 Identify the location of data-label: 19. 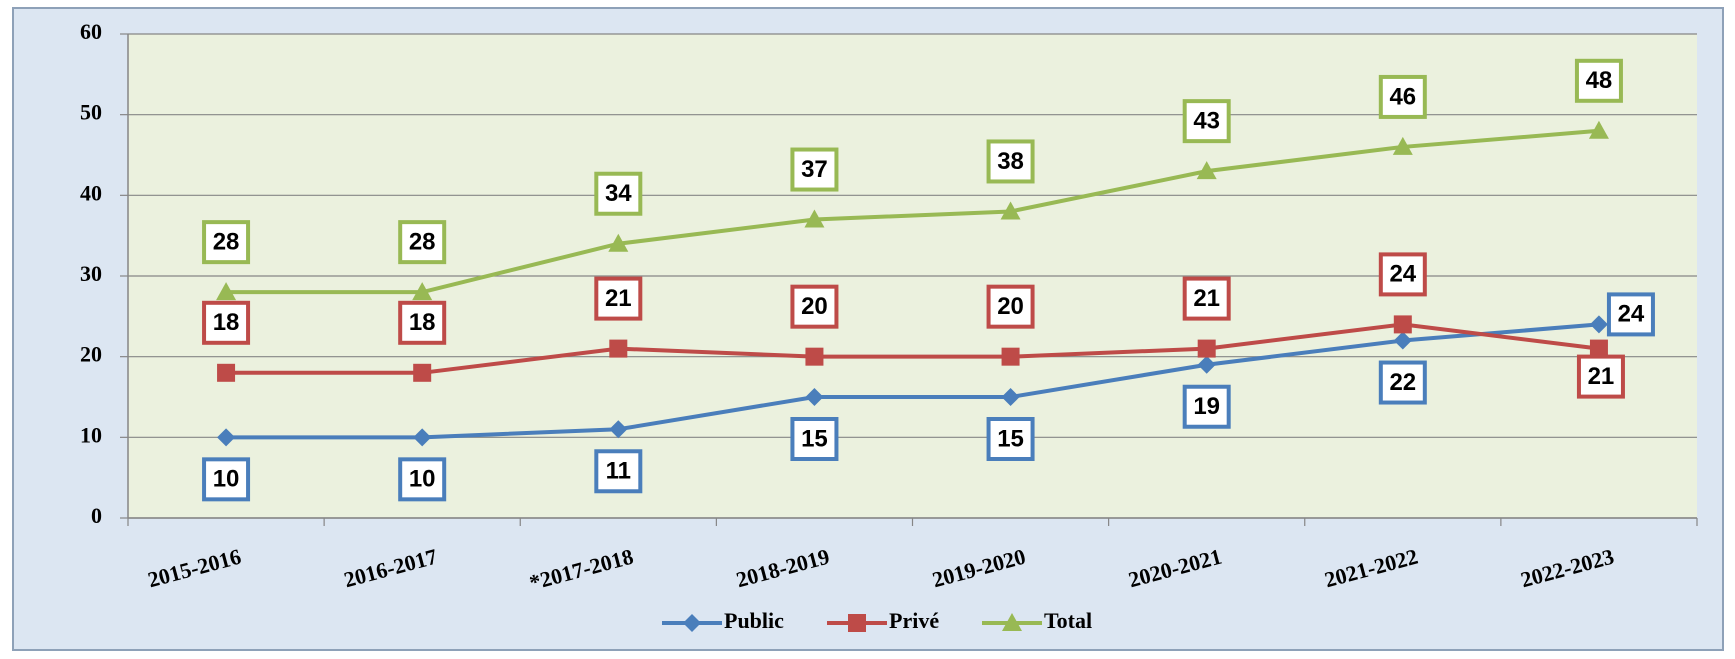
(1206, 406).